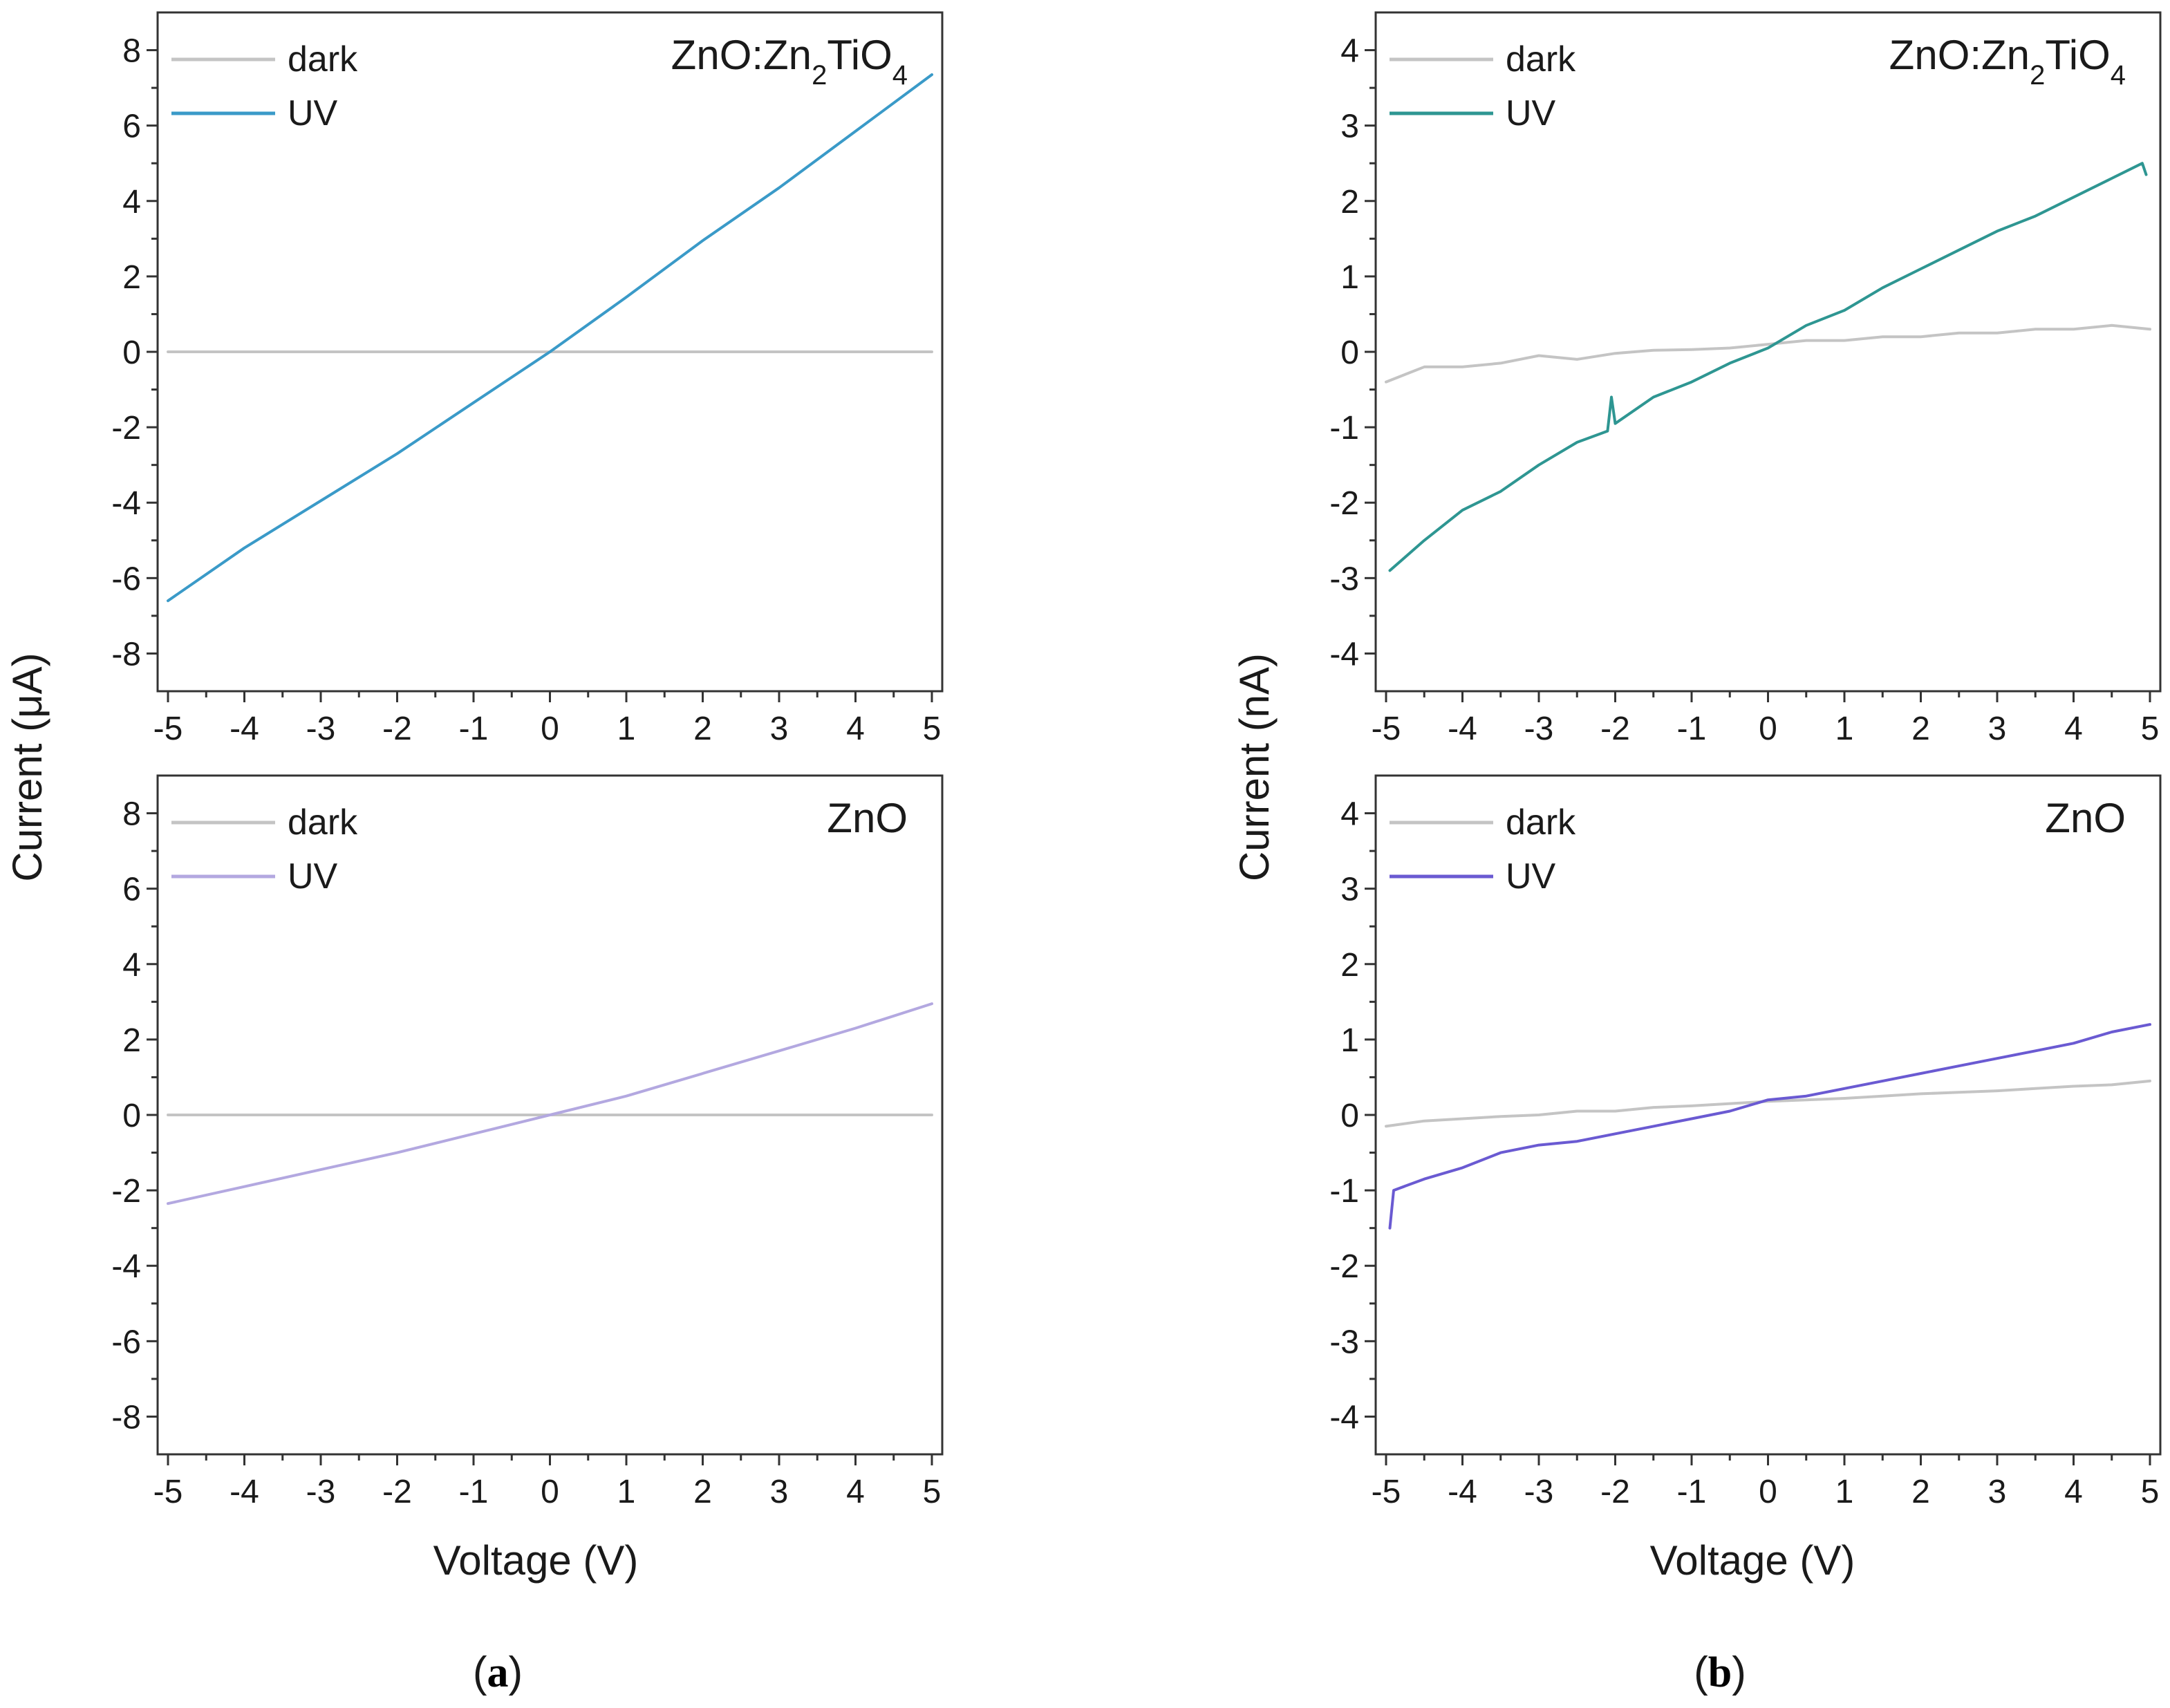  Describe the element at coordinates (867, 818) in the screenshot. I see `sample-annotation: ZnO` at that location.